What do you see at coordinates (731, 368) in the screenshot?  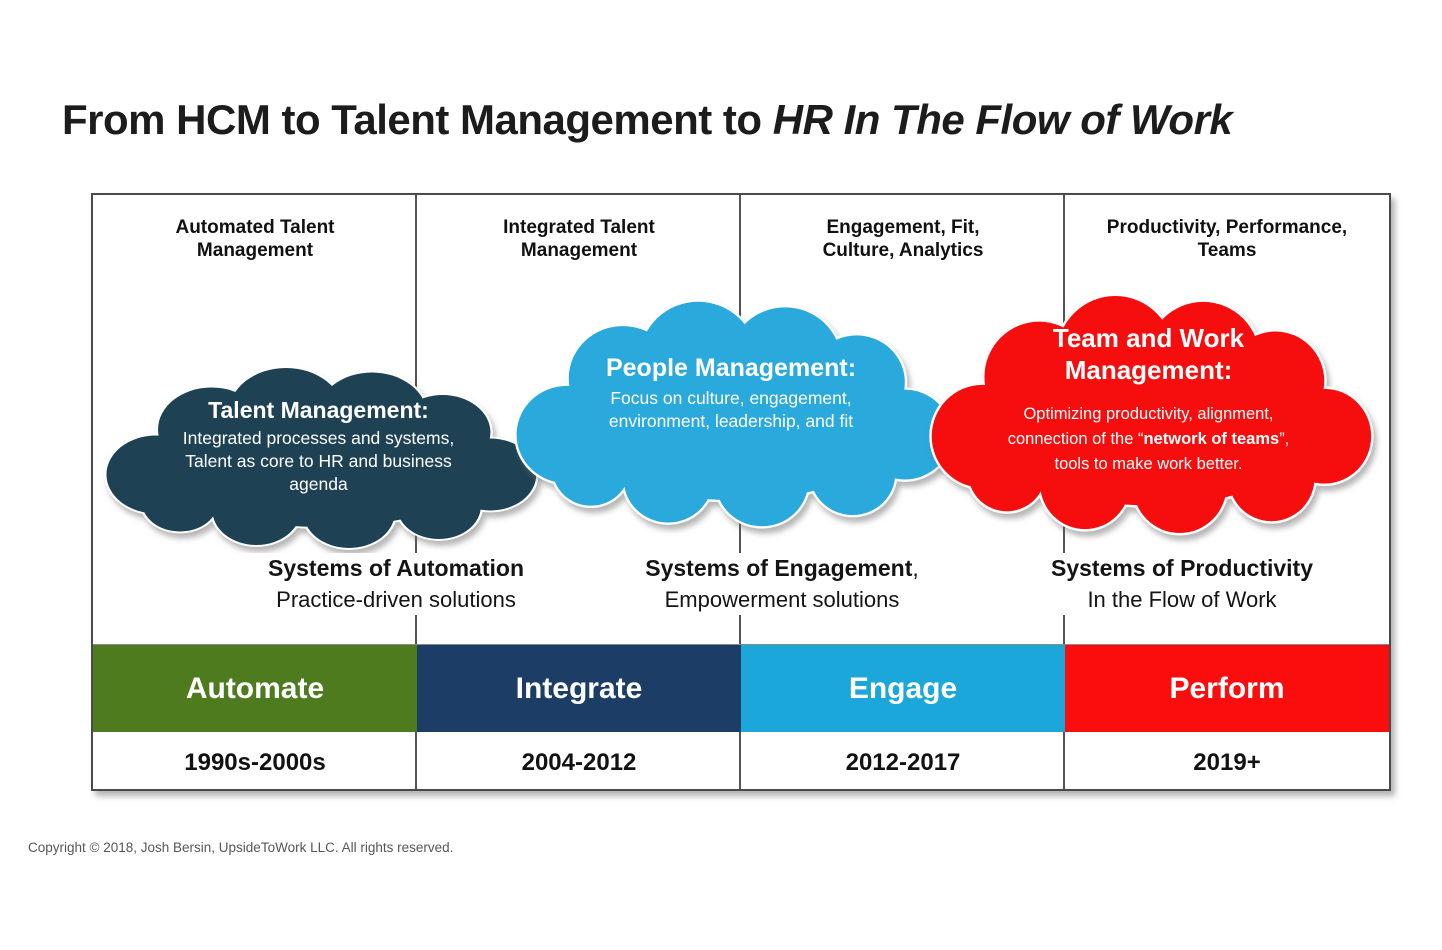 I see `cloud-title: People Management:` at bounding box center [731, 368].